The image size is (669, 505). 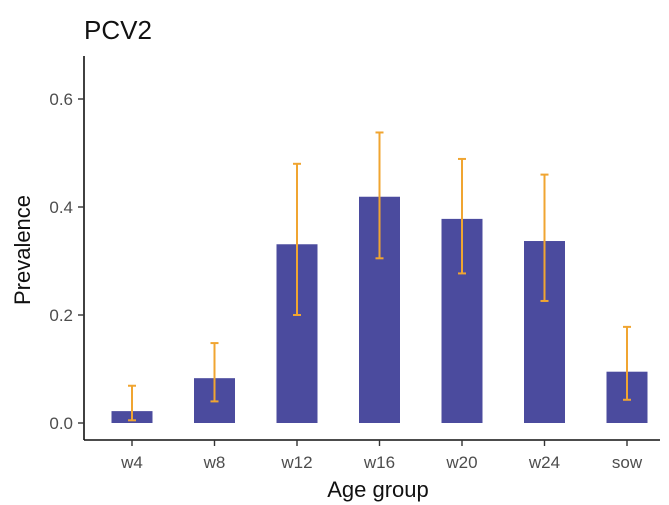 I want to click on x-tick-label-w24: w24, so click(x=544, y=462).